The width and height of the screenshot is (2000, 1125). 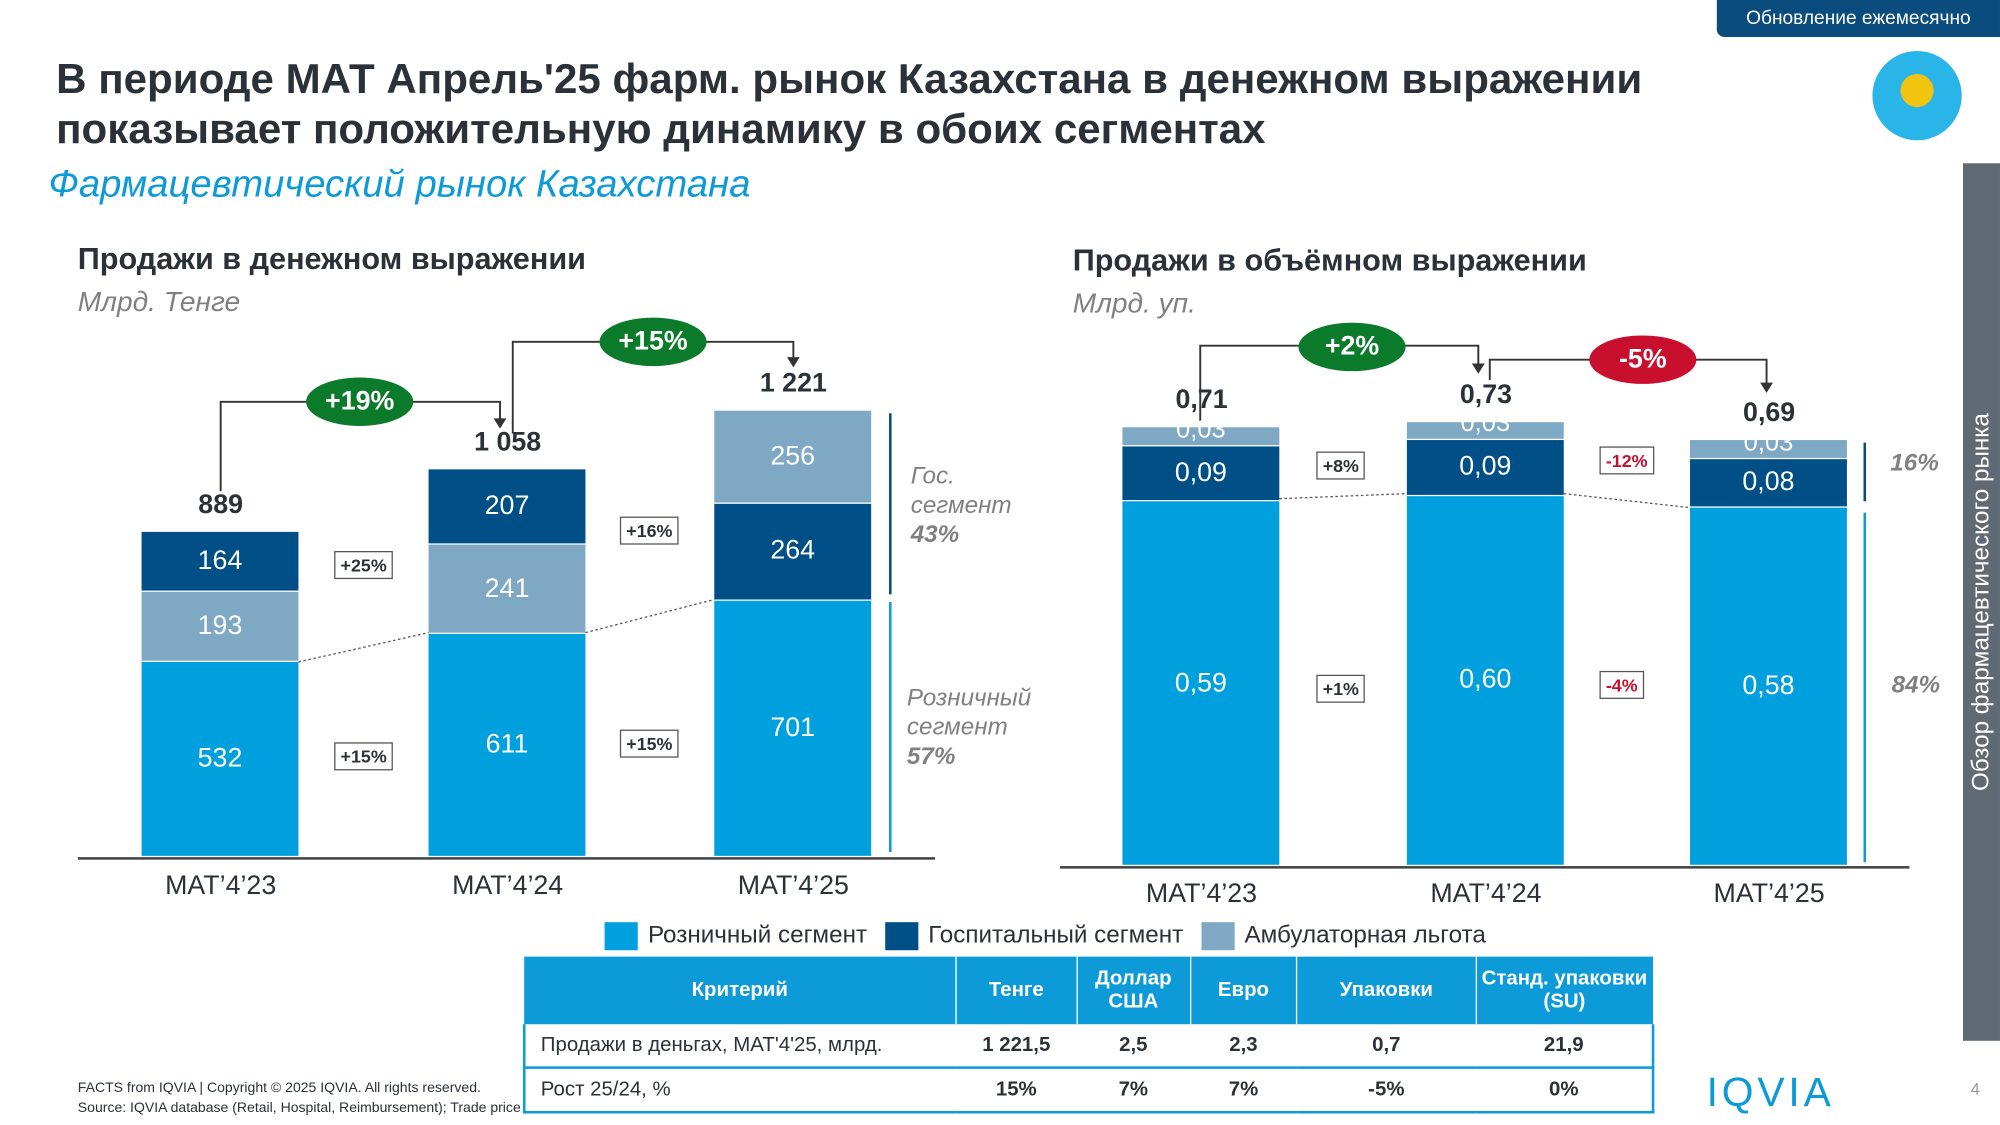 What do you see at coordinates (1201, 400) in the screenshot?
I see `bar-total: 0,71` at bounding box center [1201, 400].